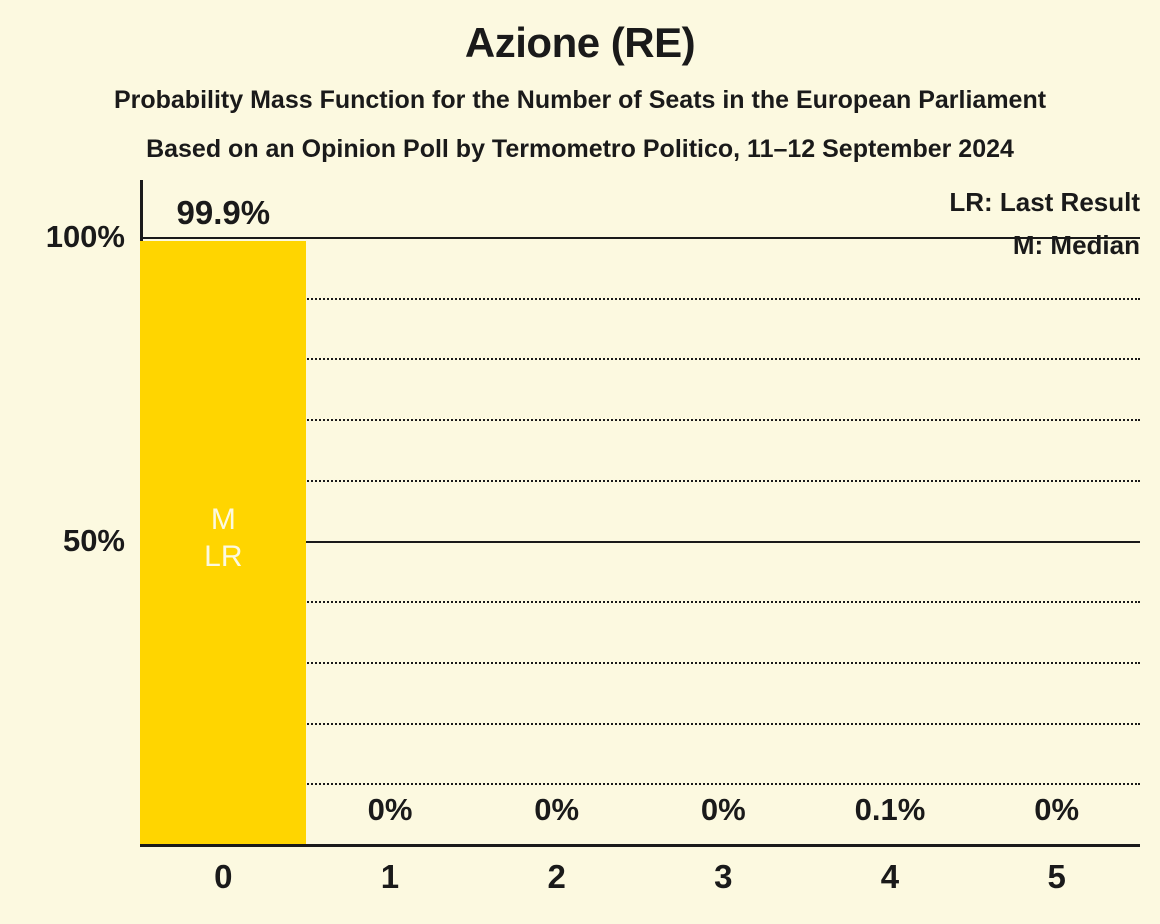 This screenshot has height=924, width=1160. Describe the element at coordinates (223, 212) in the screenshot. I see `bar-value-label: 99.9%` at that location.